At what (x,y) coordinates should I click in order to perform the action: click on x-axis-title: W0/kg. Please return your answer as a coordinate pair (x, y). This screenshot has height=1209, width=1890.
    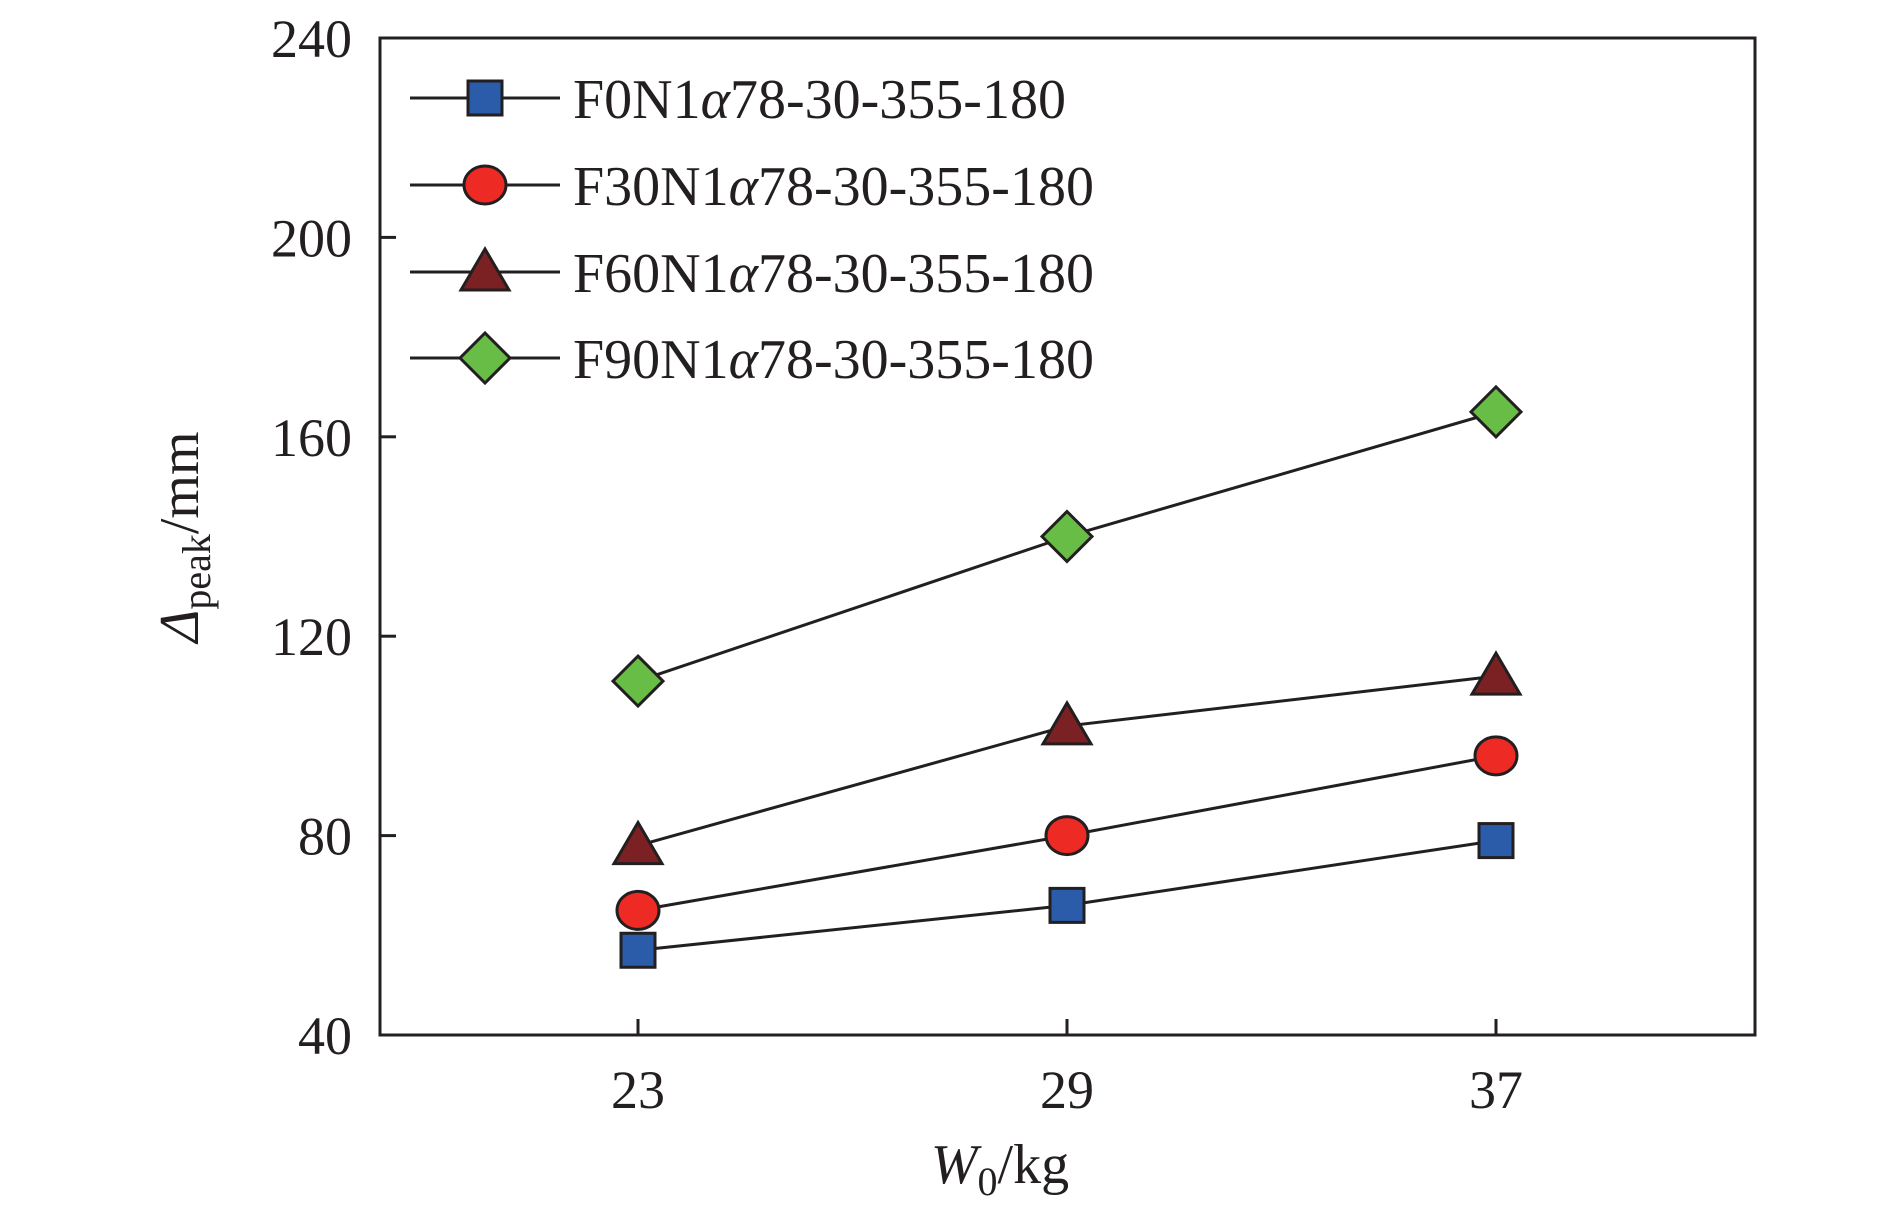
    Looking at the image, I should click on (1000, 1169).